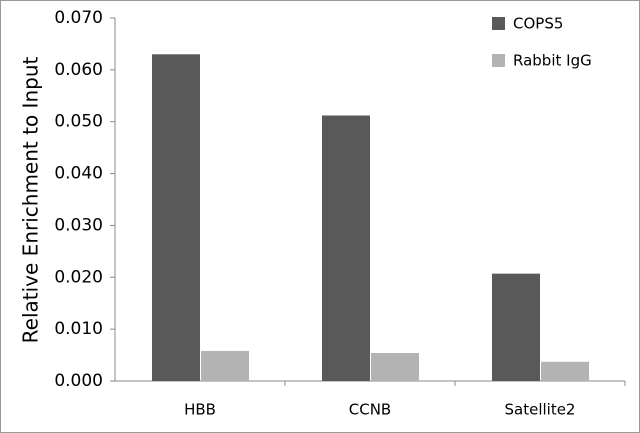 This screenshot has width=640, height=433. I want to click on y-axis-label: Relative Enrichment to Input, so click(31, 200).